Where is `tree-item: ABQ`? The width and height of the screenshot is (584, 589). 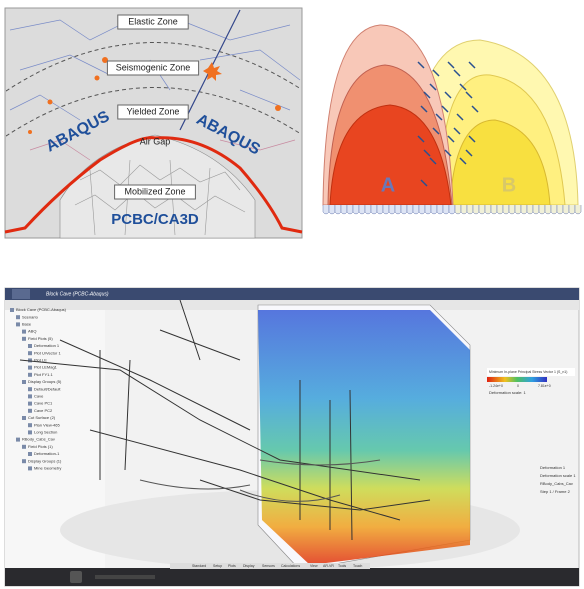 tree-item: ABQ is located at coordinates (32, 331).